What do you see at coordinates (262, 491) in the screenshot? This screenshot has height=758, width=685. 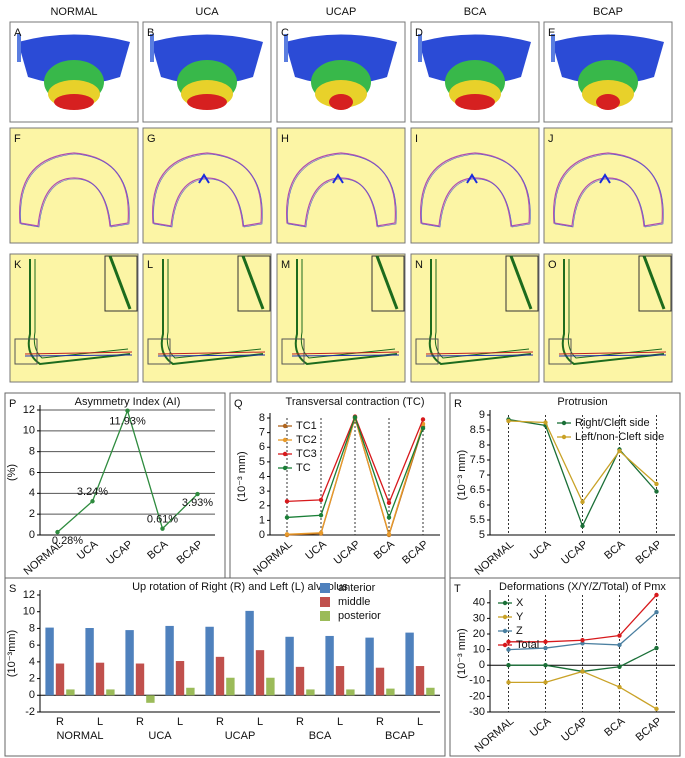 I see `y-tick-label: 3` at bounding box center [262, 491].